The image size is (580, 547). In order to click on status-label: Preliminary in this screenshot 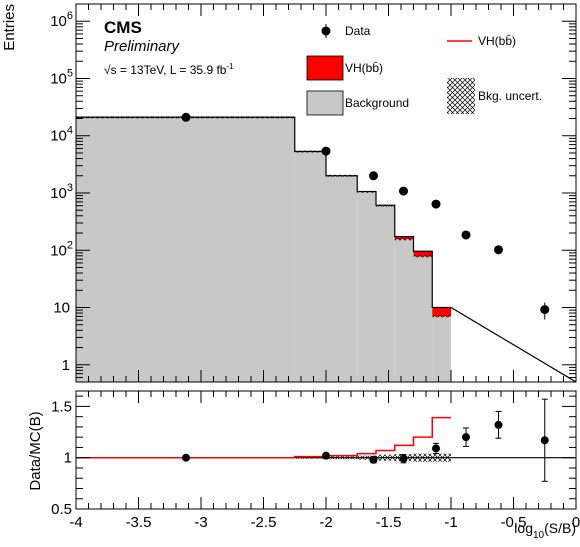, I will do `click(142, 46)`.